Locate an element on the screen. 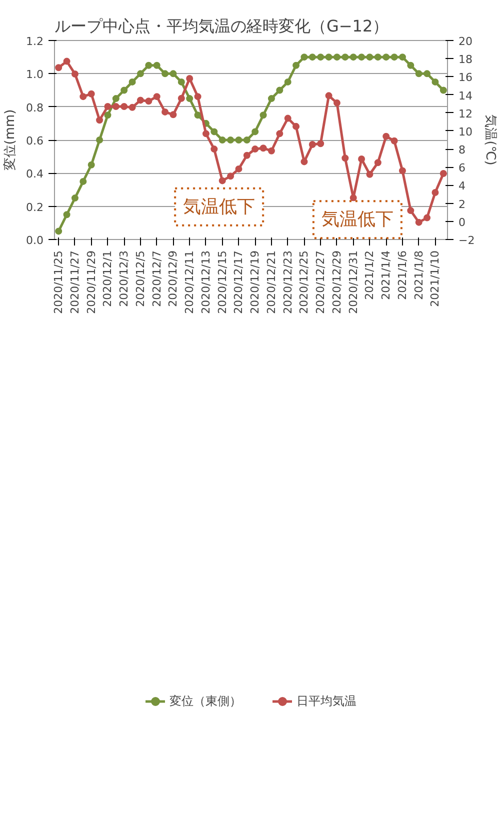 The width and height of the screenshot is (502, 838). y-tick-label: 0.0 is located at coordinates (35, 240).